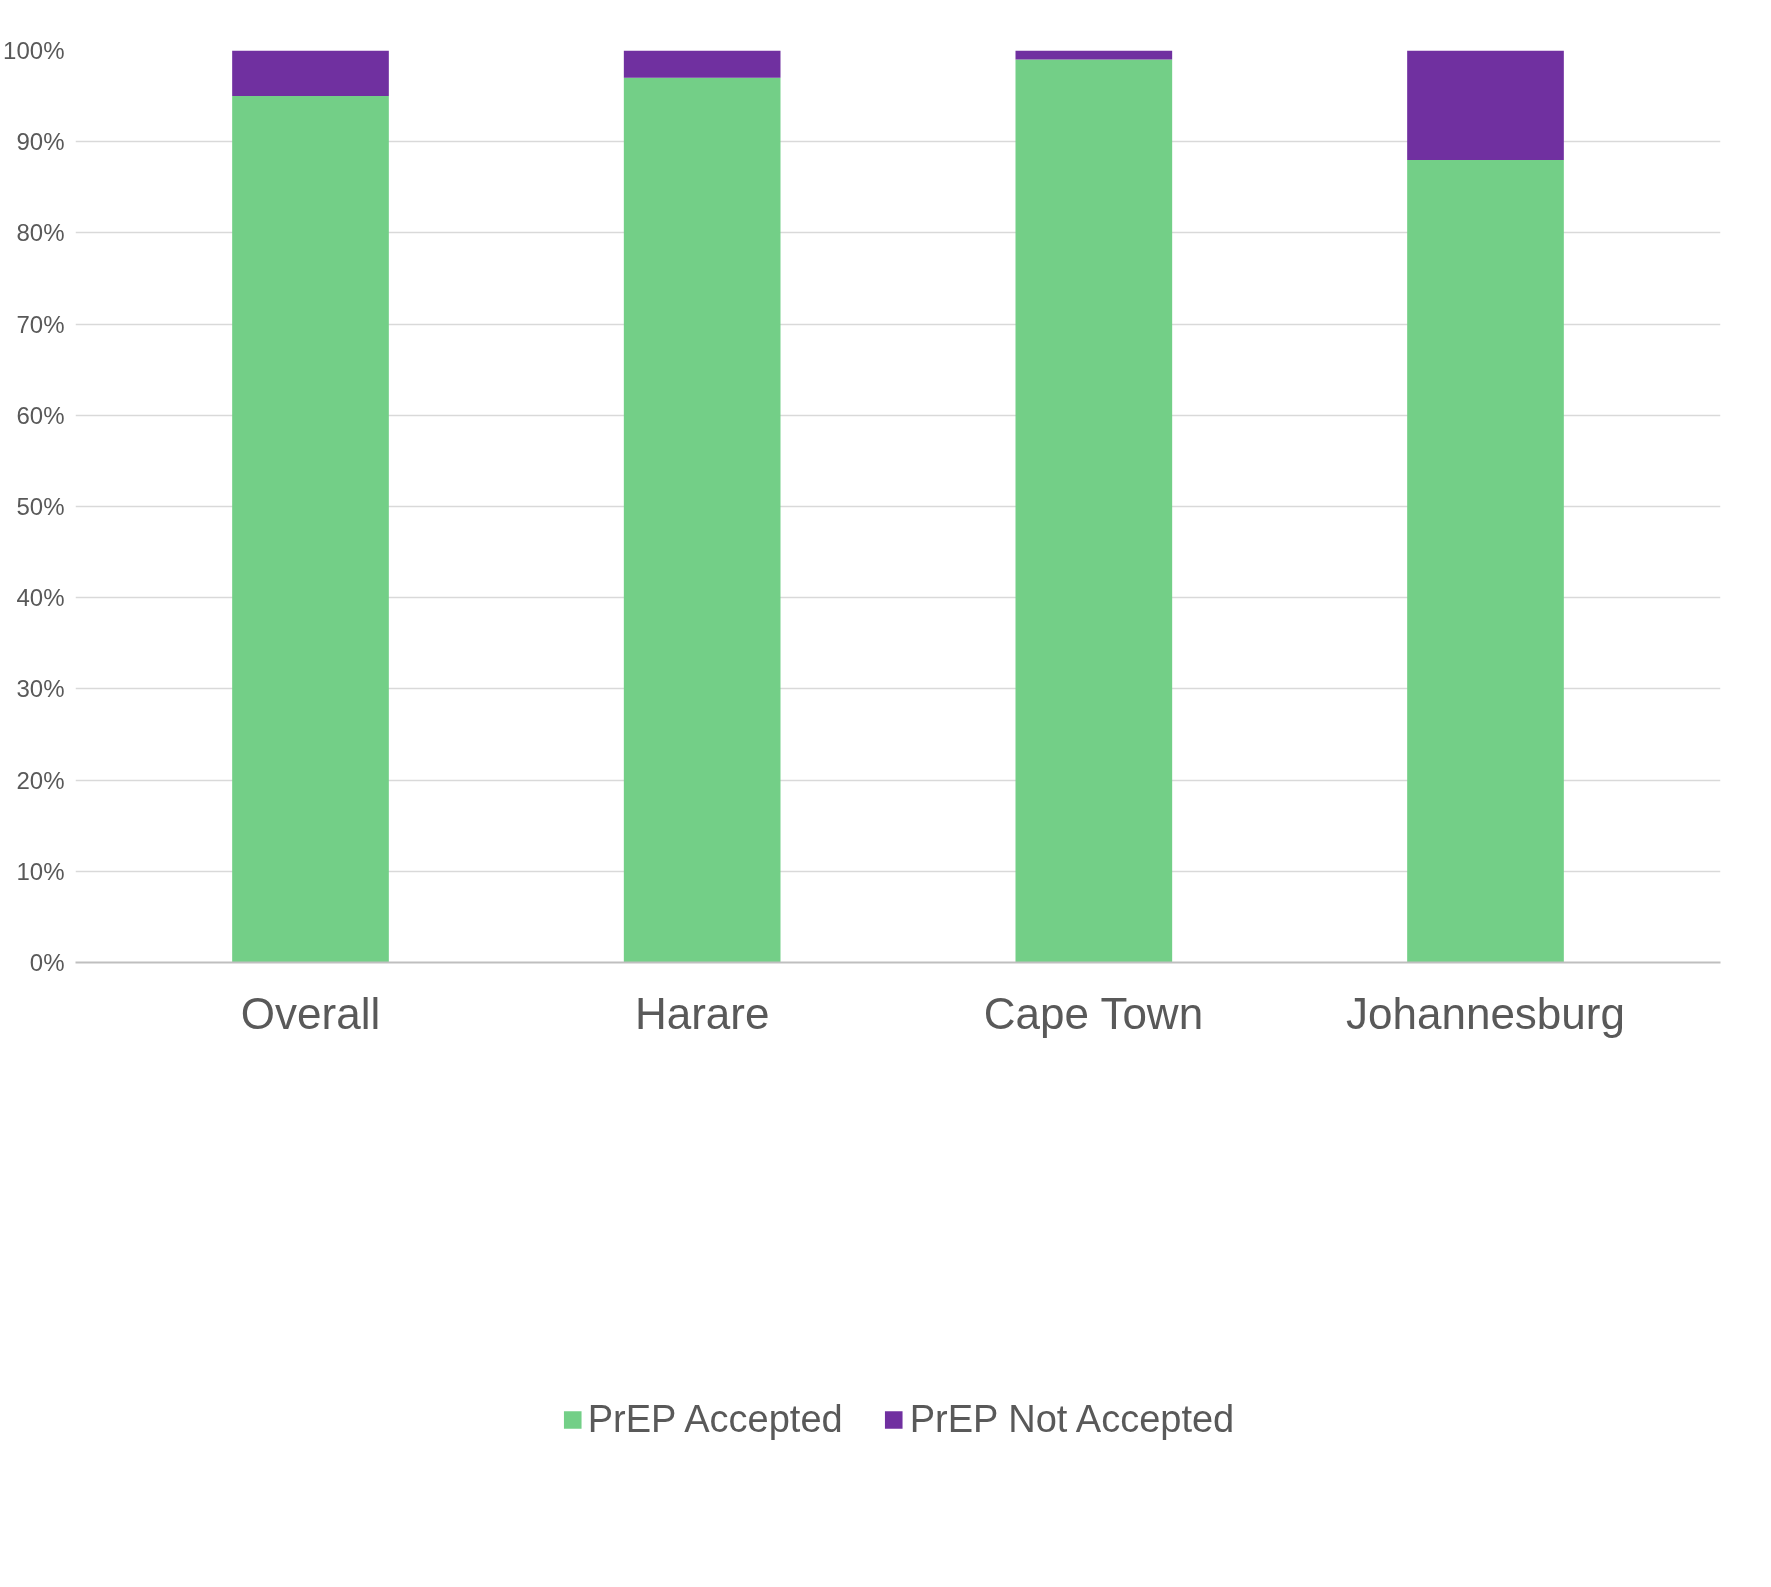 The width and height of the screenshot is (1771, 1587). What do you see at coordinates (34, 50) in the screenshot?
I see `y-tick-label: 100%` at bounding box center [34, 50].